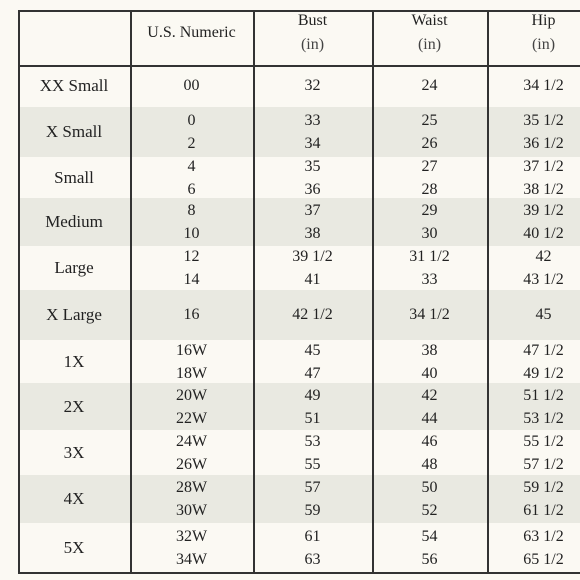 This screenshot has height=580, width=580. Describe the element at coordinates (191, 85) in the screenshot. I see `measurement: 00` at that location.